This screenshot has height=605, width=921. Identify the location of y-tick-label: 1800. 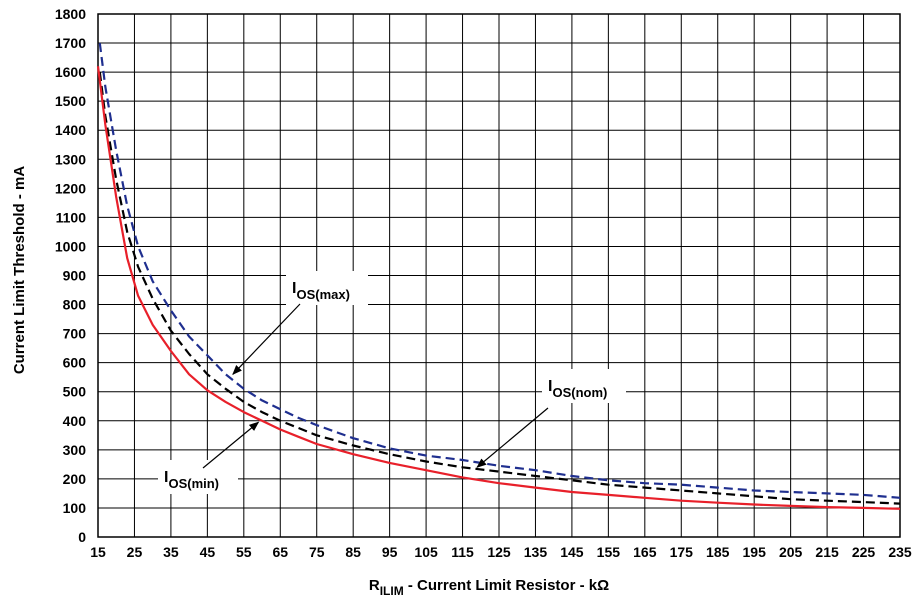
(70, 14).